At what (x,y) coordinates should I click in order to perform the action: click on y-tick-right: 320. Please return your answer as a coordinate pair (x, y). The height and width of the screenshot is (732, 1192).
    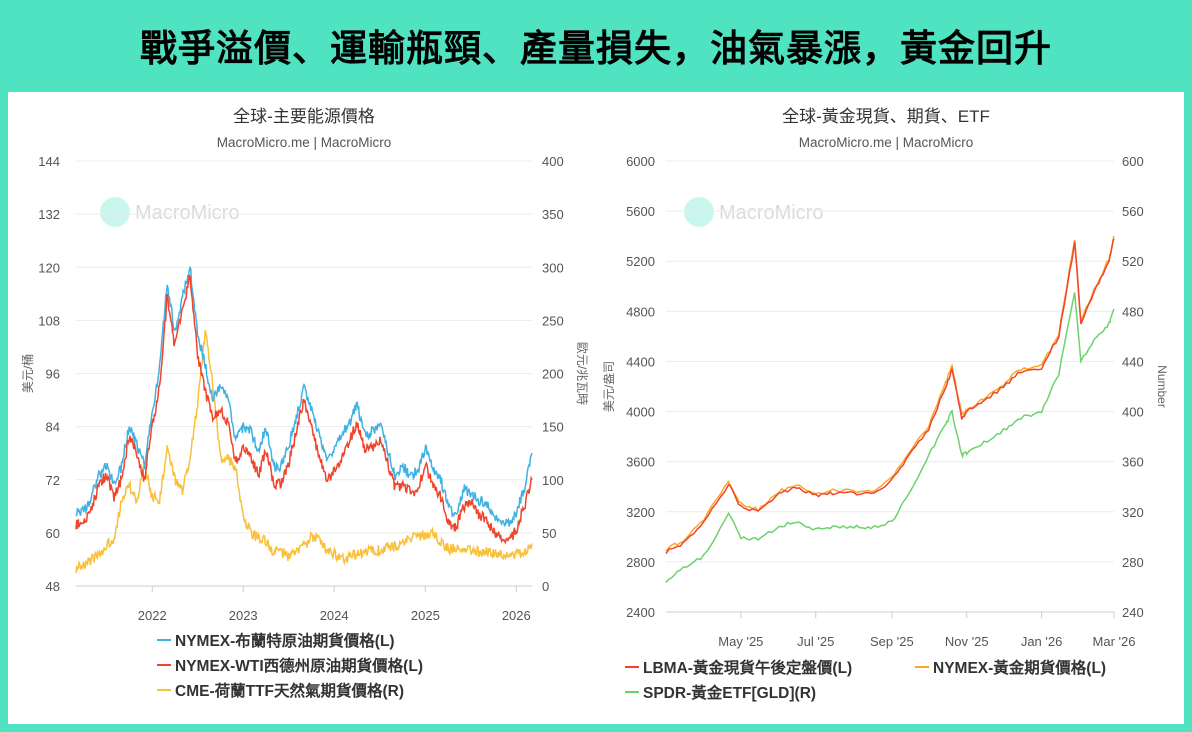
    Looking at the image, I should click on (1133, 512).